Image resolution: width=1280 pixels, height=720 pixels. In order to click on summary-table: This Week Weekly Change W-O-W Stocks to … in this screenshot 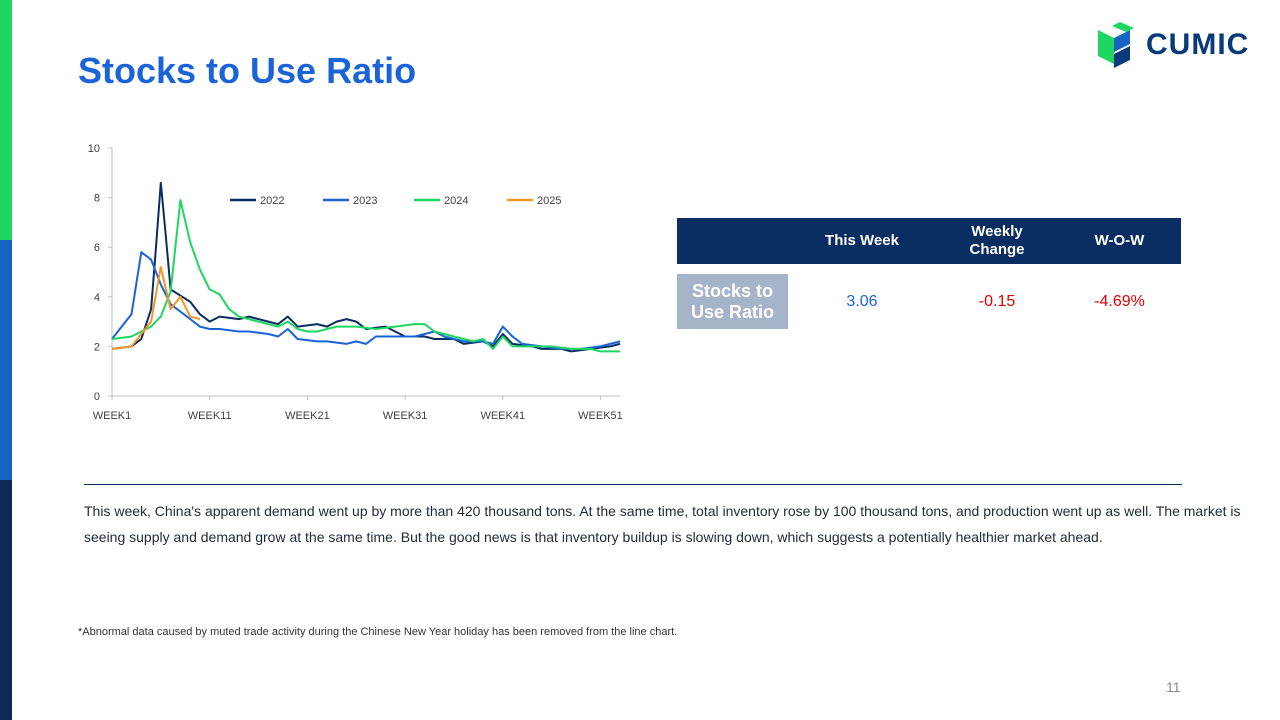, I will do `click(929, 275)`.